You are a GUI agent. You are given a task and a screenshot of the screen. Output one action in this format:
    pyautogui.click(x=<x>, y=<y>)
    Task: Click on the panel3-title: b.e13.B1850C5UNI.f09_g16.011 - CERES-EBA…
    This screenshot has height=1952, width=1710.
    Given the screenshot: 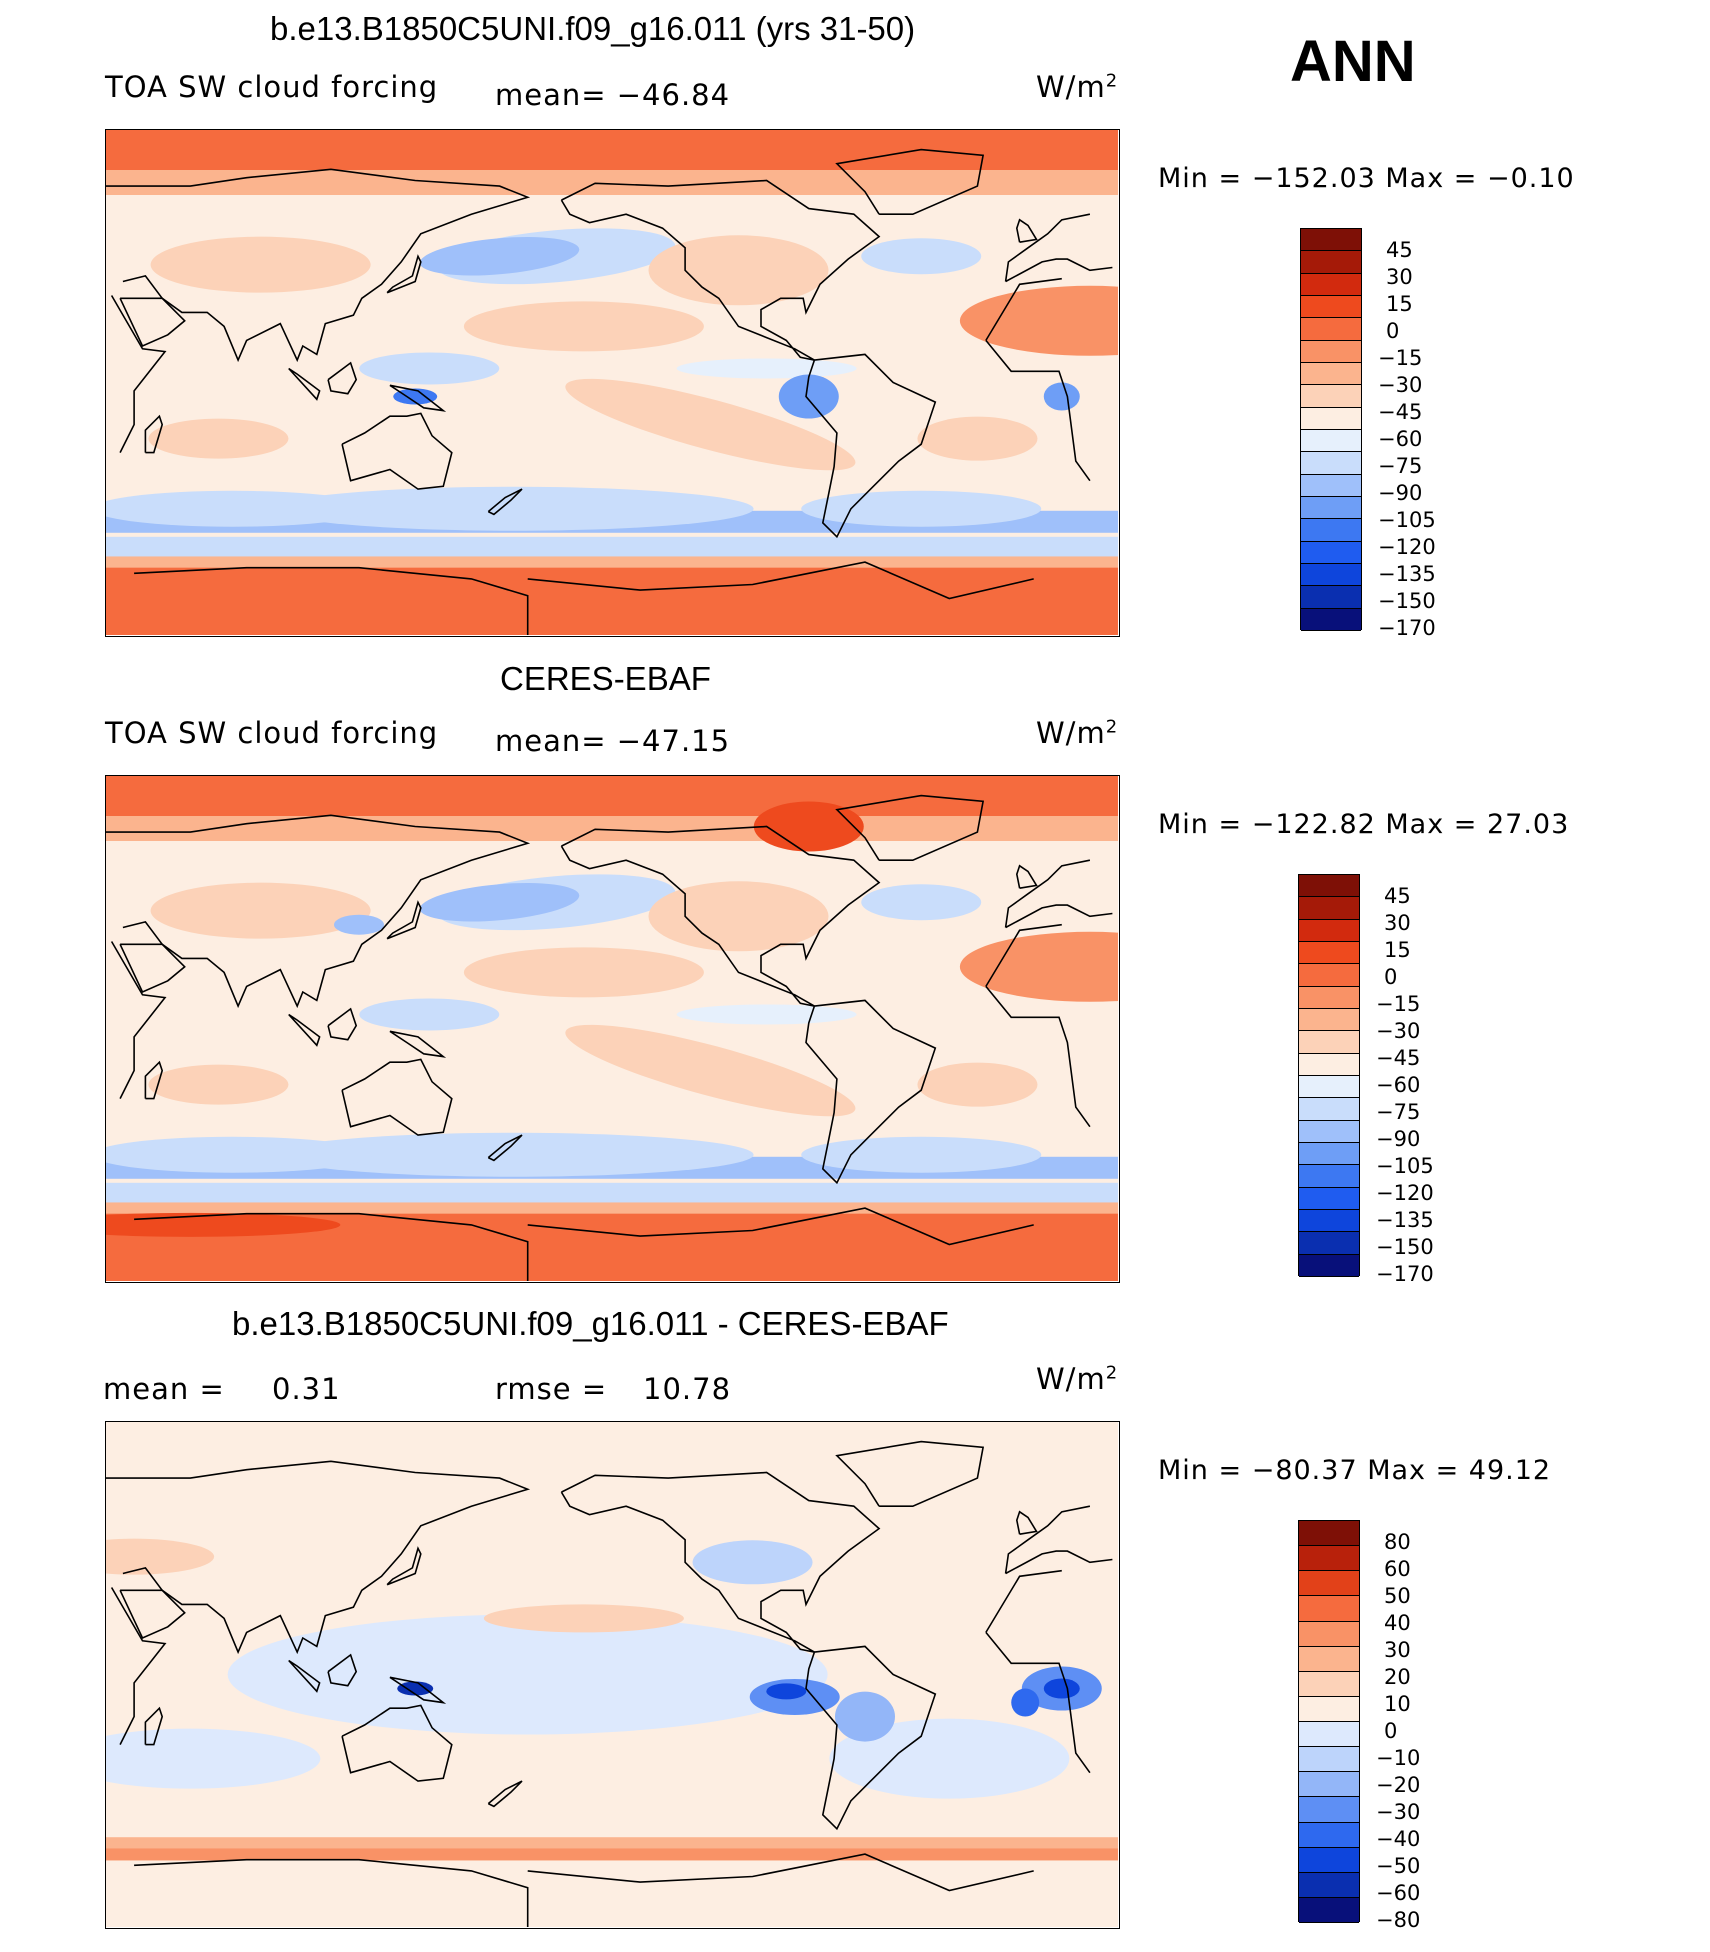 What is the action you would take?
    pyautogui.click(x=590, y=1323)
    